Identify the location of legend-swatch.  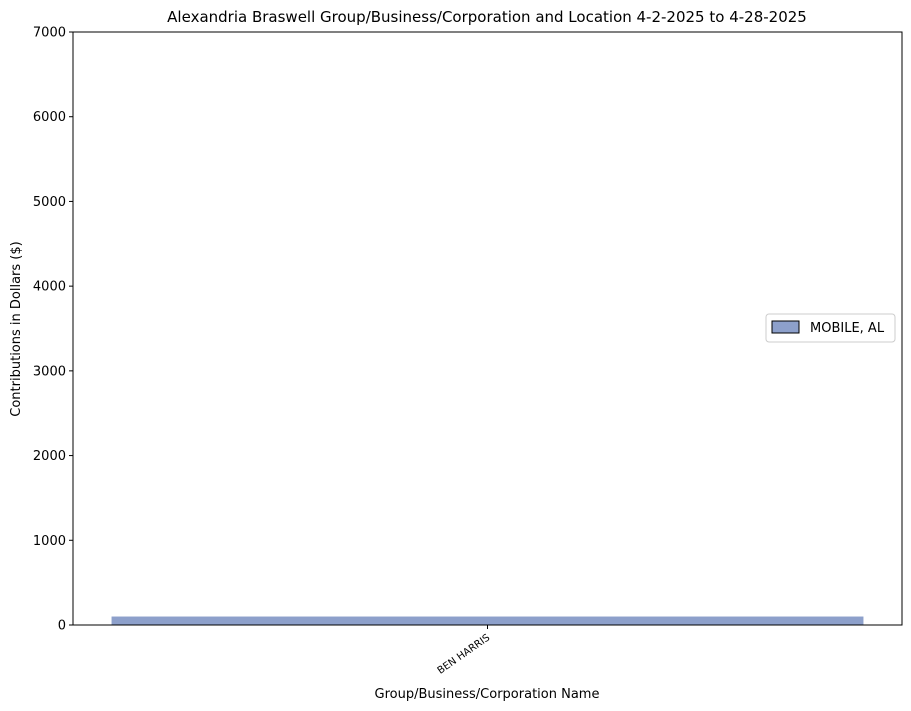
(785, 327).